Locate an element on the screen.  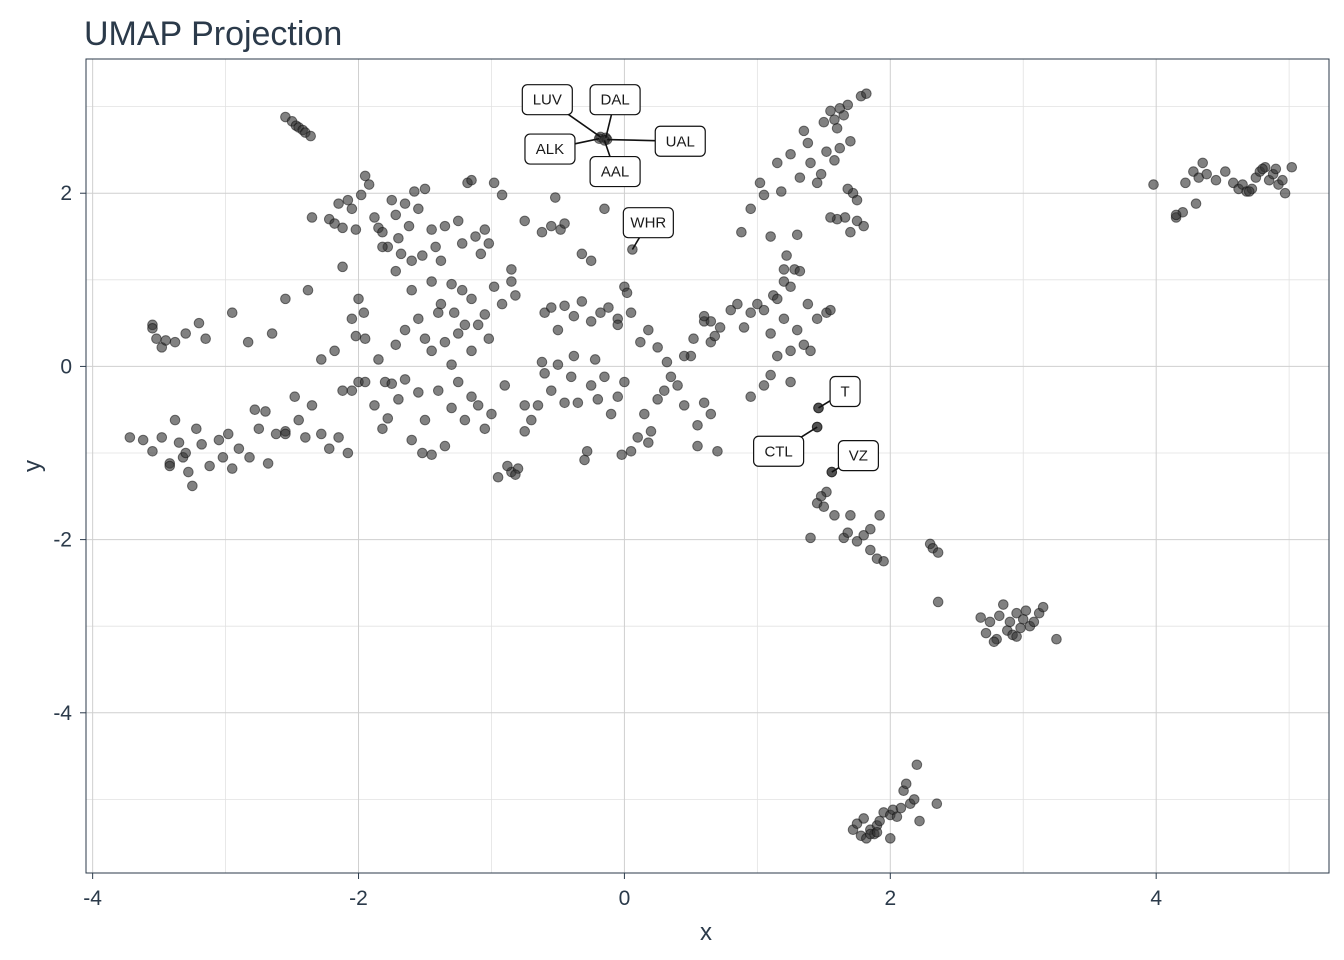
y-axis-title: y is located at coordinates (32, 466).